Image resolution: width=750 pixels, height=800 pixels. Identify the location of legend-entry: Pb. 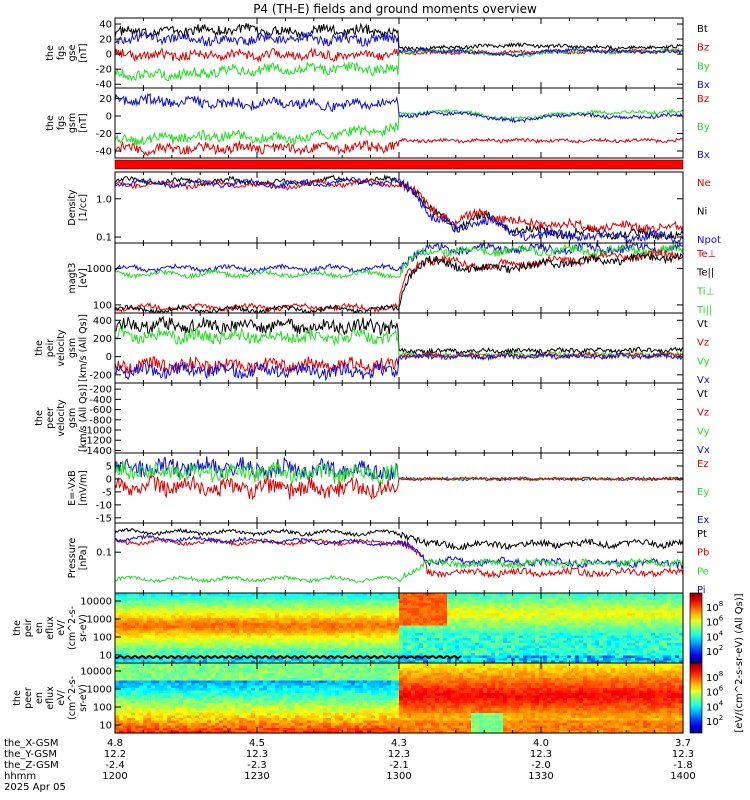
(703, 553).